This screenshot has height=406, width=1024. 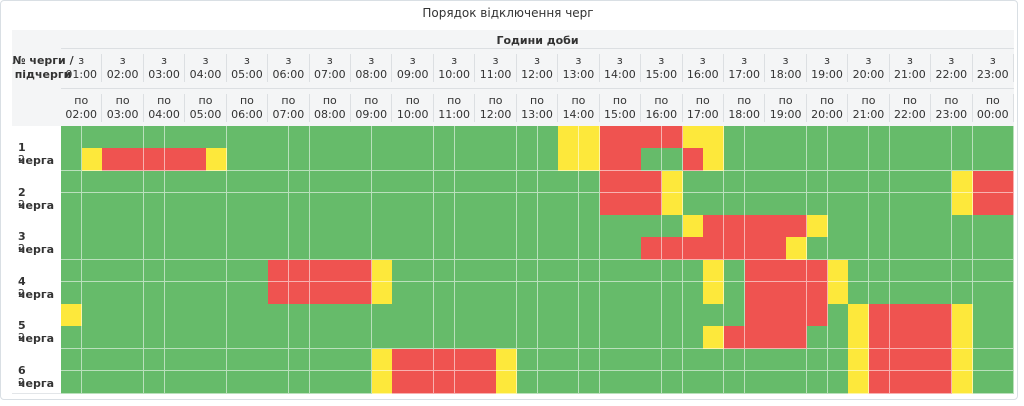 What do you see at coordinates (868, 114) in the screenshot?
I see `to-time: 21:00` at bounding box center [868, 114].